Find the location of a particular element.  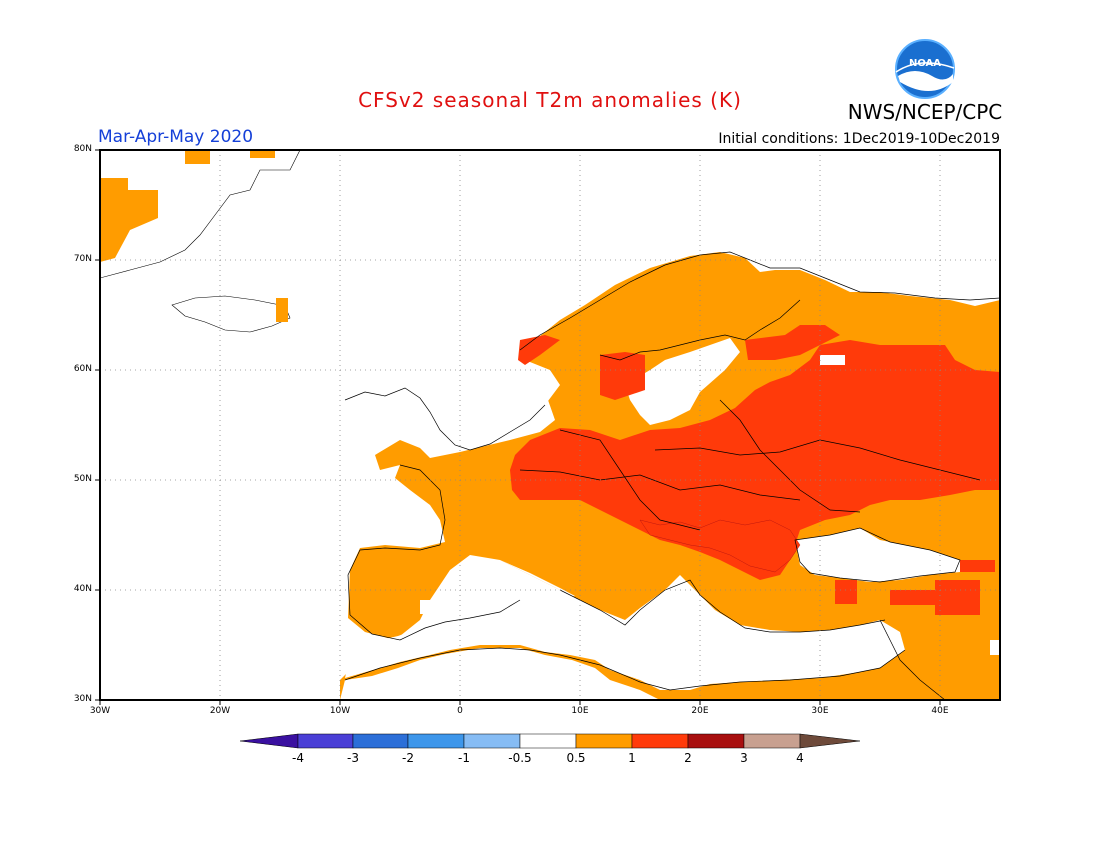

anomaly-iceland is located at coordinates (282, 310).